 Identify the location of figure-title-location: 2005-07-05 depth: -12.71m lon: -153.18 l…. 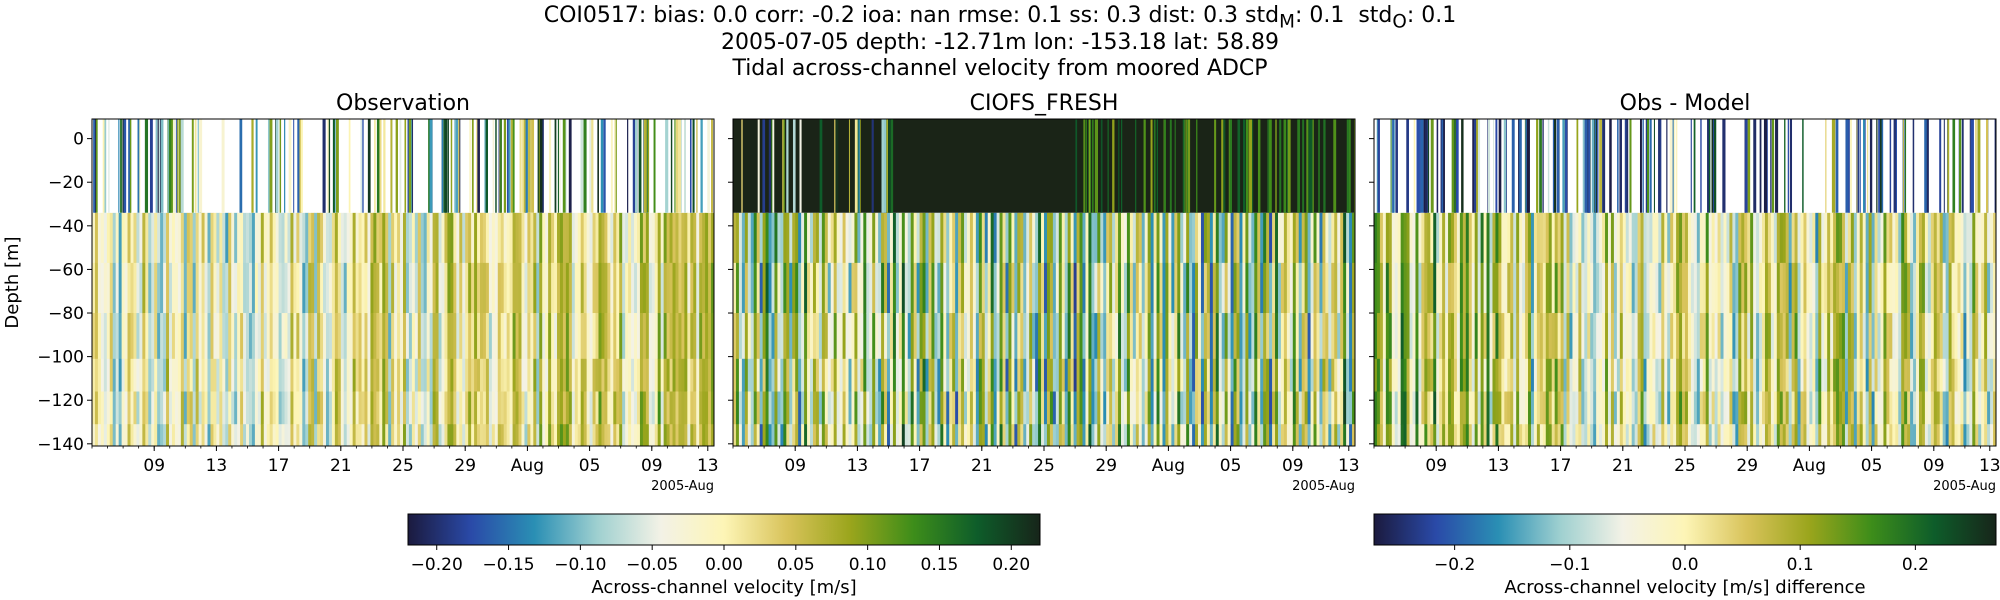
(1000, 42).